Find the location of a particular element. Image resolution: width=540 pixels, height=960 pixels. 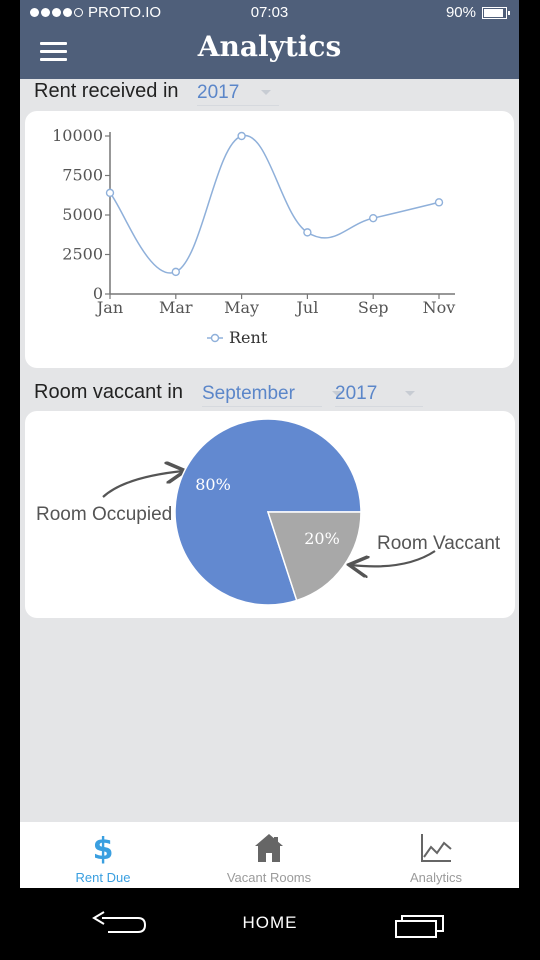

vacancy-year-select: 2017 is located at coordinates (379, 394).